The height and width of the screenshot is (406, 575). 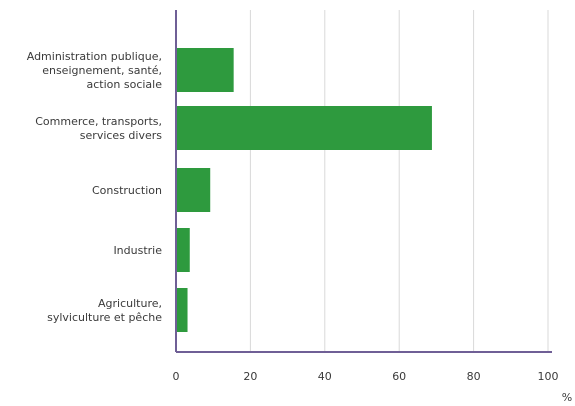 What do you see at coordinates (399, 376) in the screenshot?
I see `x-tick-label: 60` at bounding box center [399, 376].